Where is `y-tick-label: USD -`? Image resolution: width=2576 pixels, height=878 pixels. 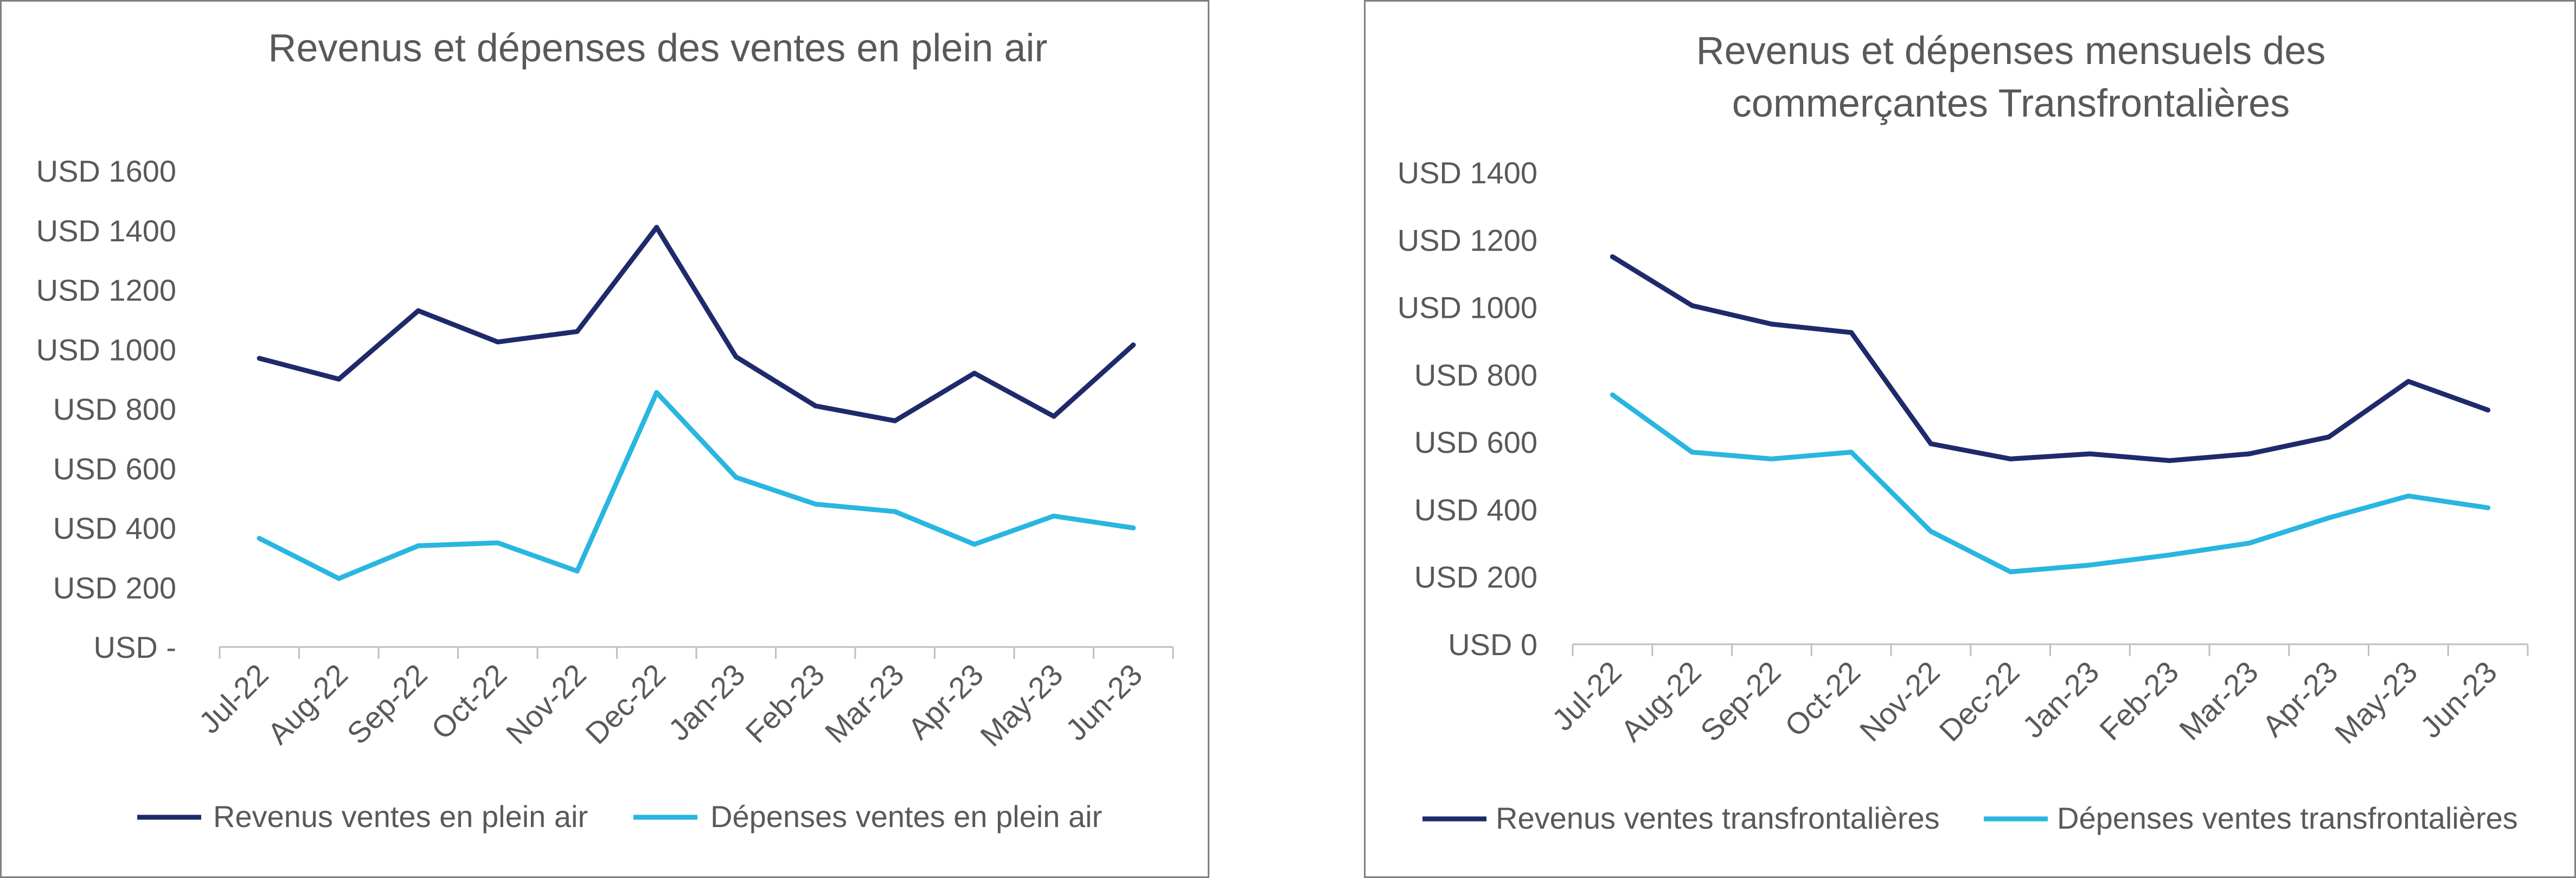
y-tick-label: USD - is located at coordinates (135, 647).